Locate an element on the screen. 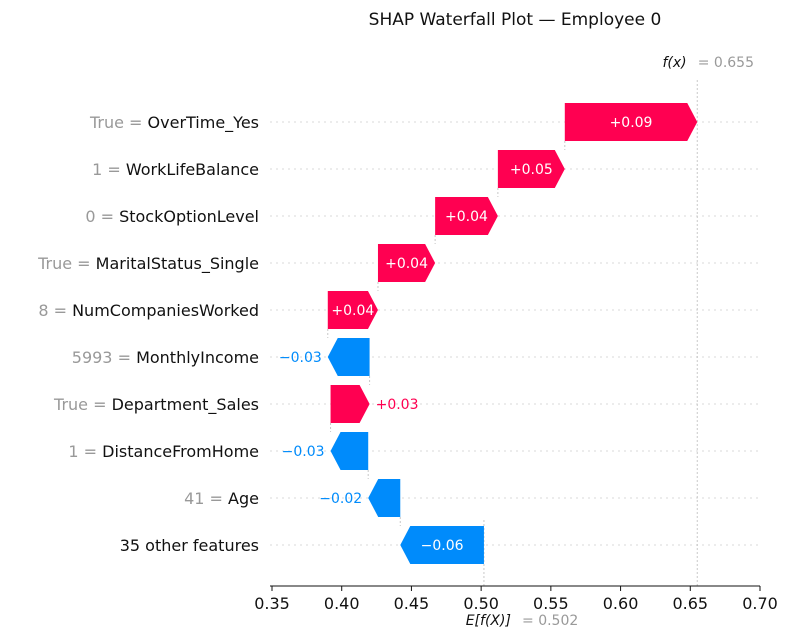  svg-text: E[f(X)] = 0.502 is located at coordinates (522, 619).